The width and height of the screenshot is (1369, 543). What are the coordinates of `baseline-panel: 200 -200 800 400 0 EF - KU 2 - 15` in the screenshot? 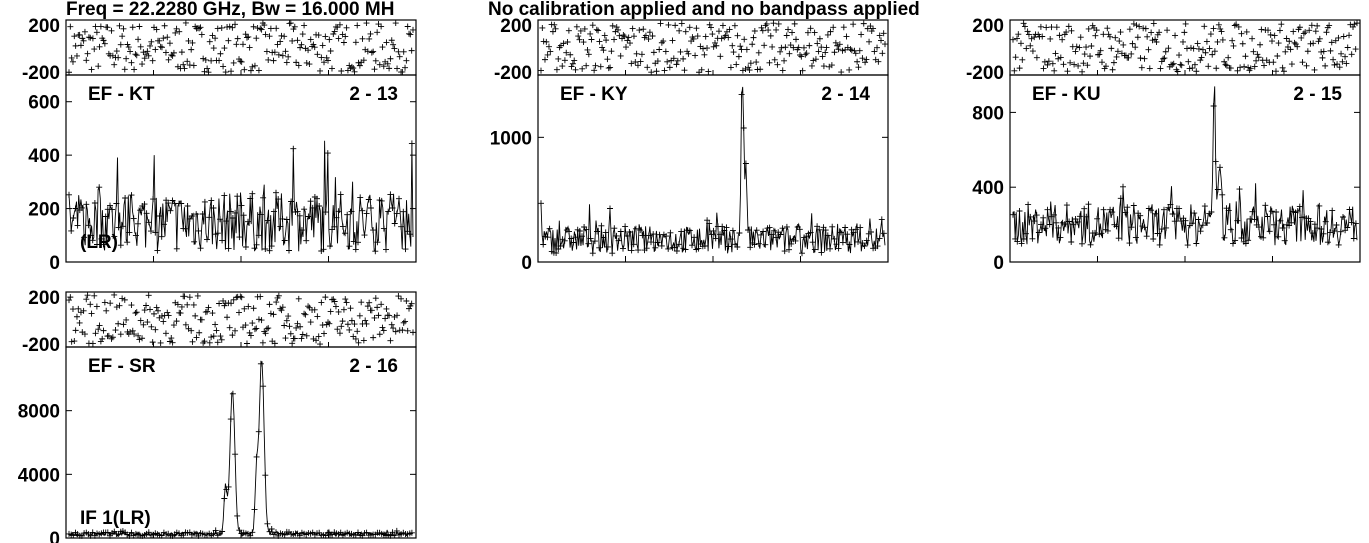 It's located at (1163, 145).